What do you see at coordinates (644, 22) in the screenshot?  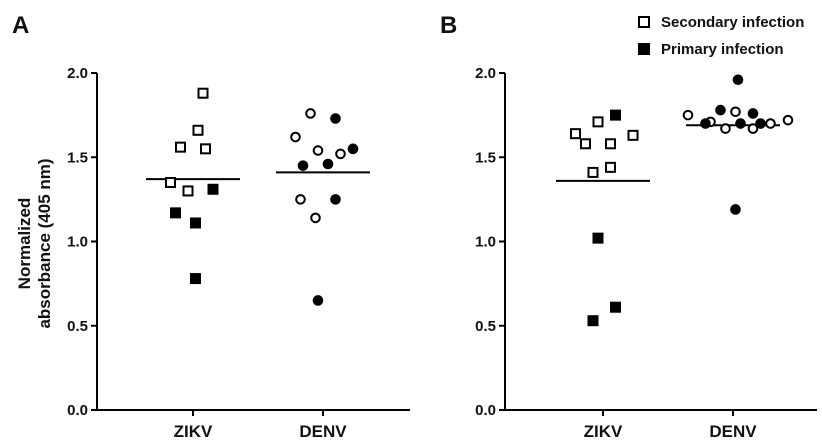 I see `legend-marker-secondary` at bounding box center [644, 22].